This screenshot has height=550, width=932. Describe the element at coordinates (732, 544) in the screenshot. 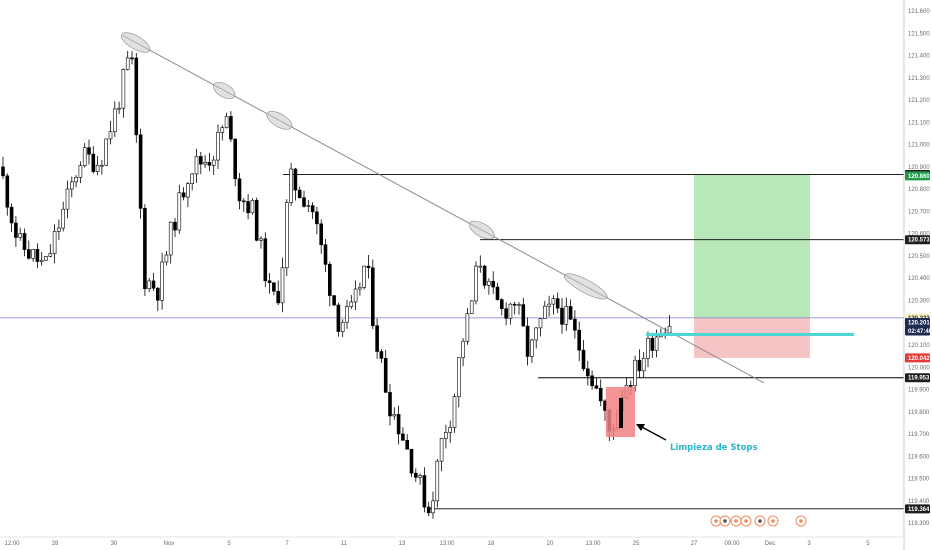

I see `x-tick-label: 09:00` at that location.